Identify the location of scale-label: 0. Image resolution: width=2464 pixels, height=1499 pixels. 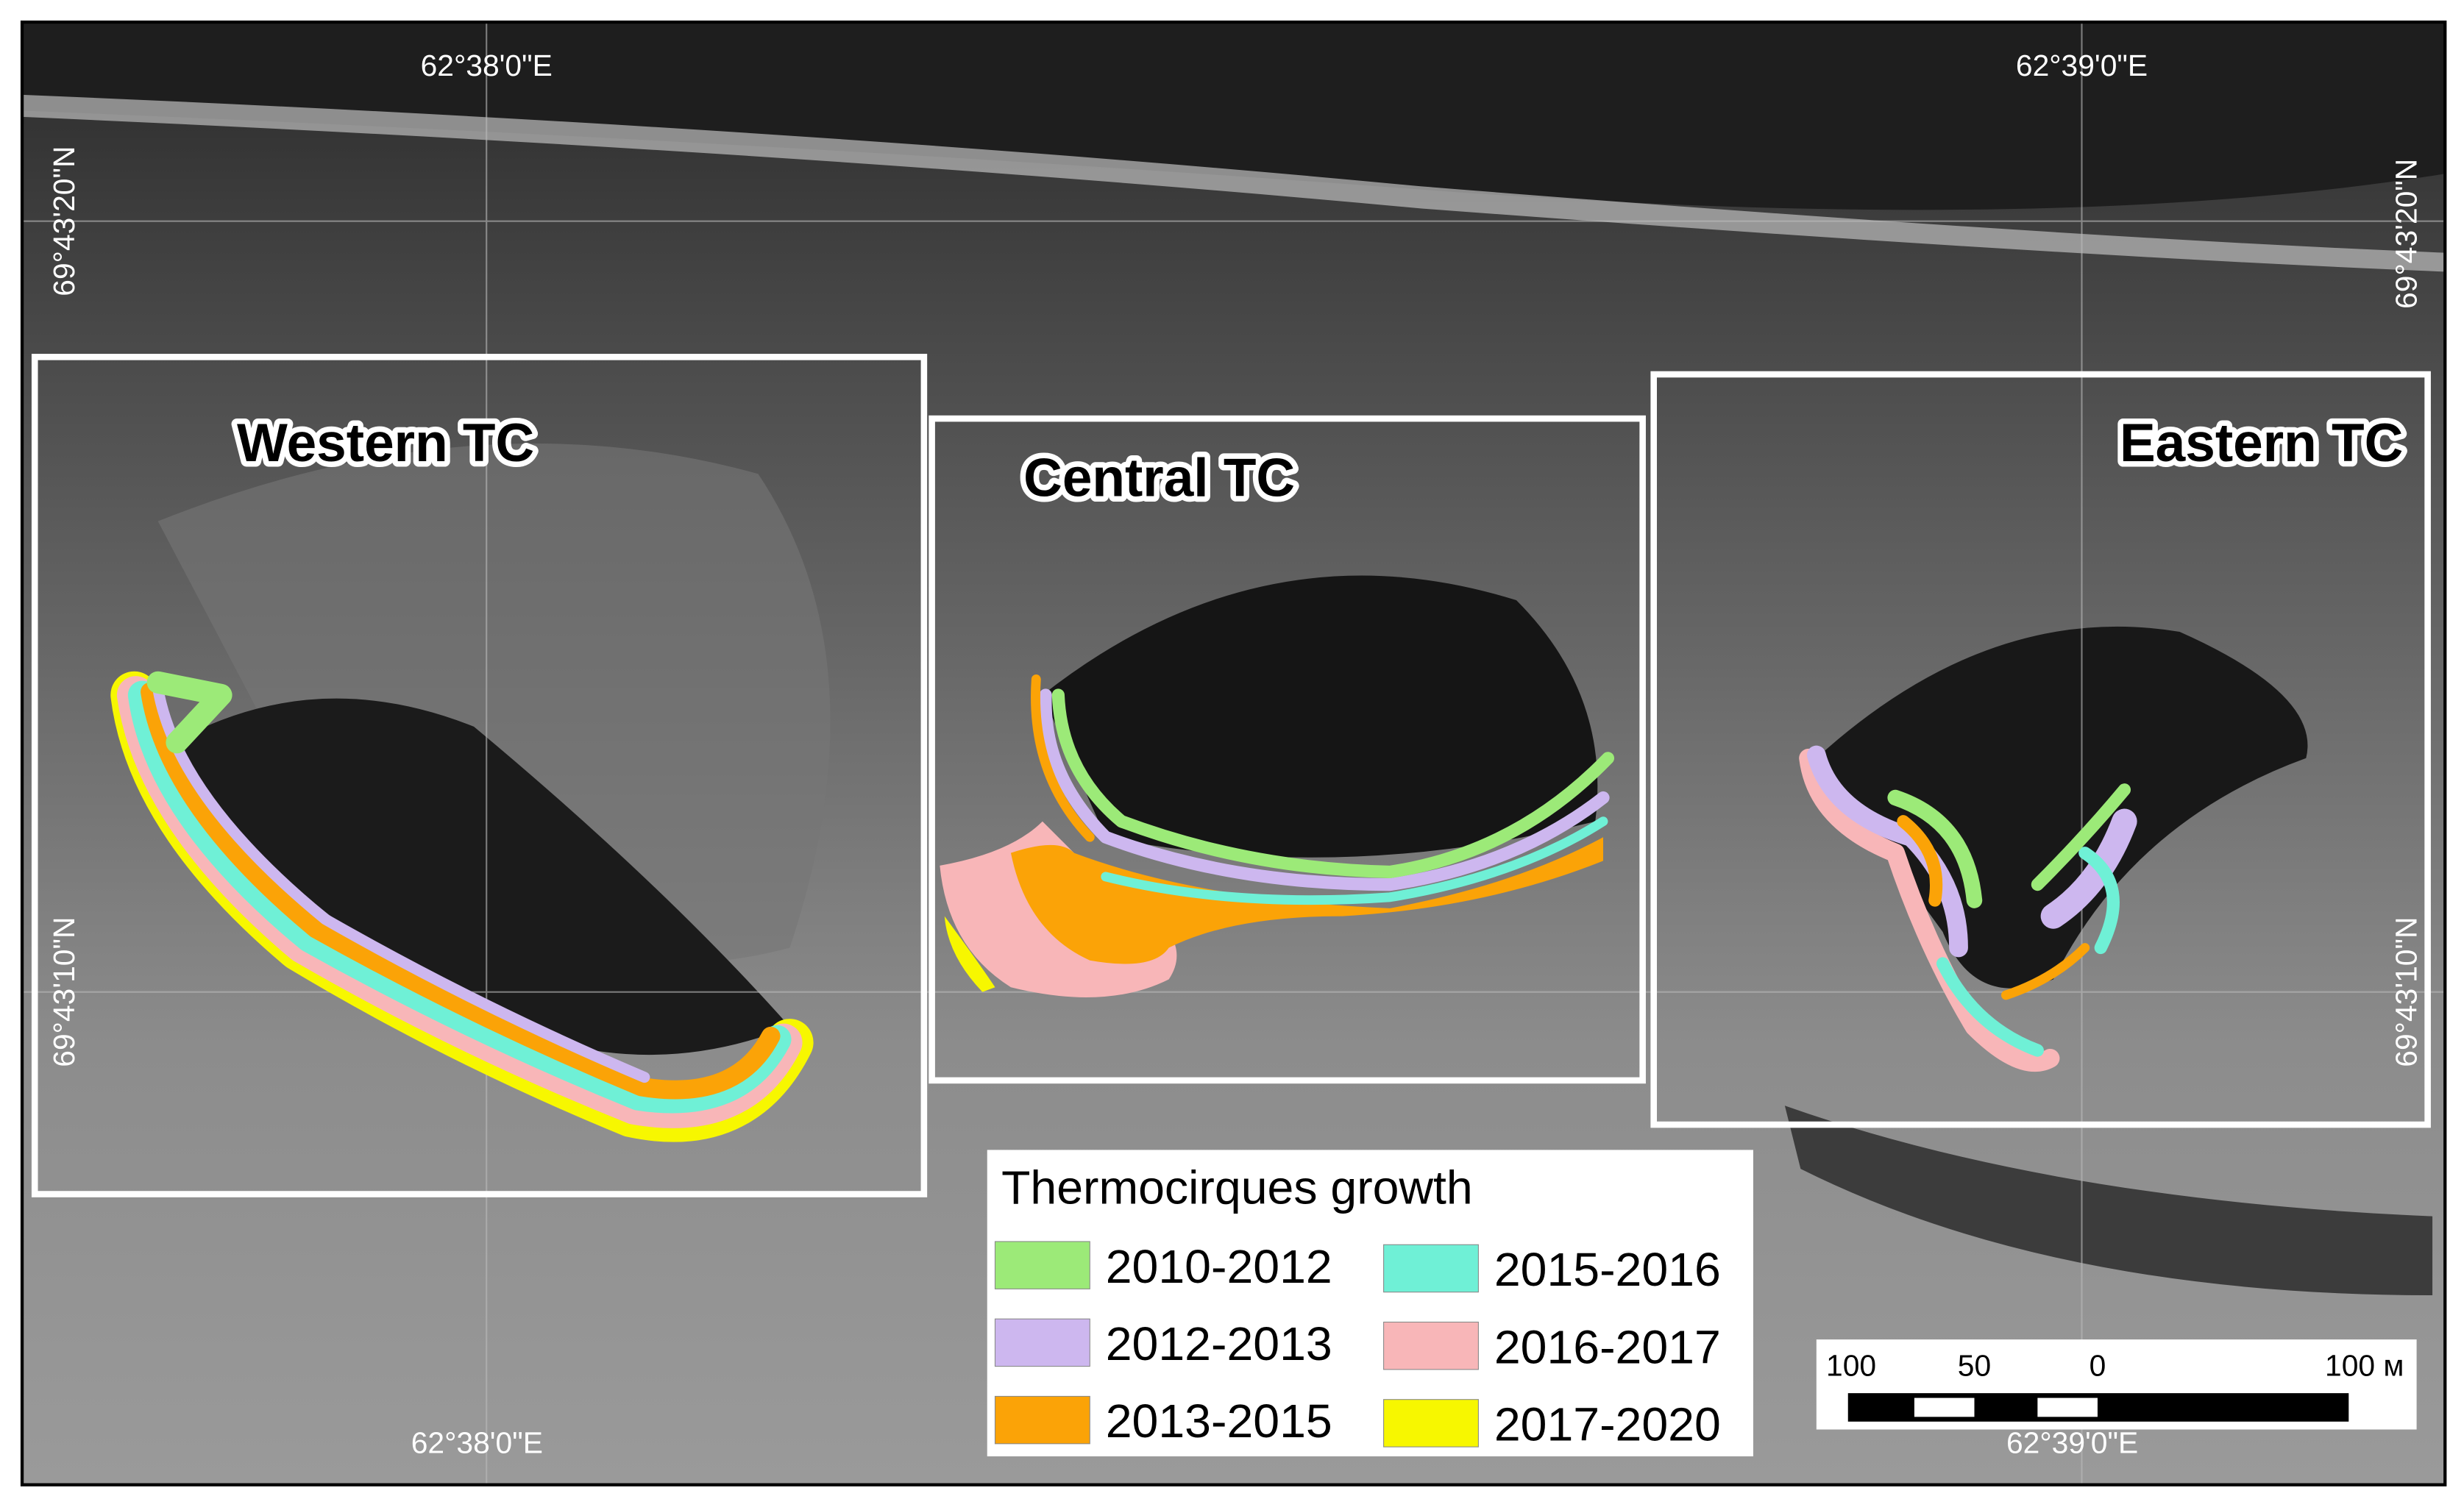
(2098, 1365).